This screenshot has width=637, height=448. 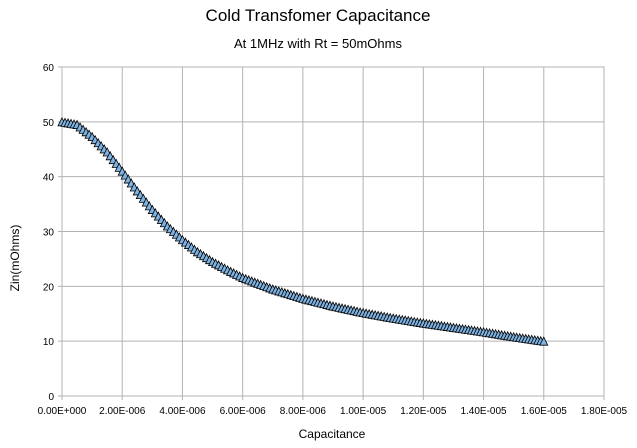 I want to click on y-tick-label: 20, so click(x=49, y=287).